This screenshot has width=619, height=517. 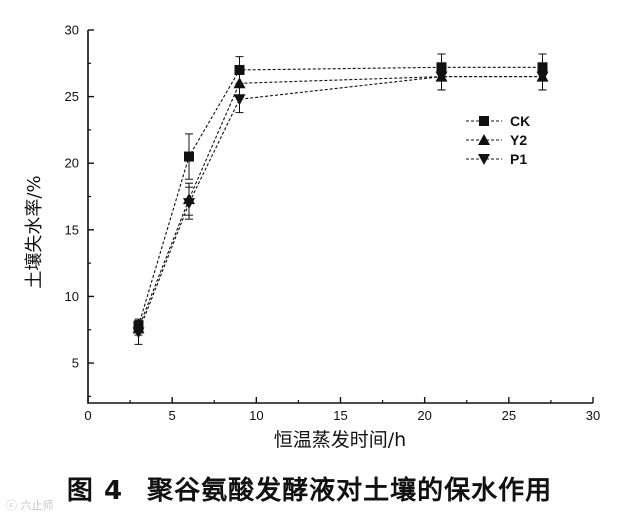 What do you see at coordinates (350, 491) in the screenshot?
I see `figure-title: 聚谷氨酸发酵液对土壤的保水作用` at bounding box center [350, 491].